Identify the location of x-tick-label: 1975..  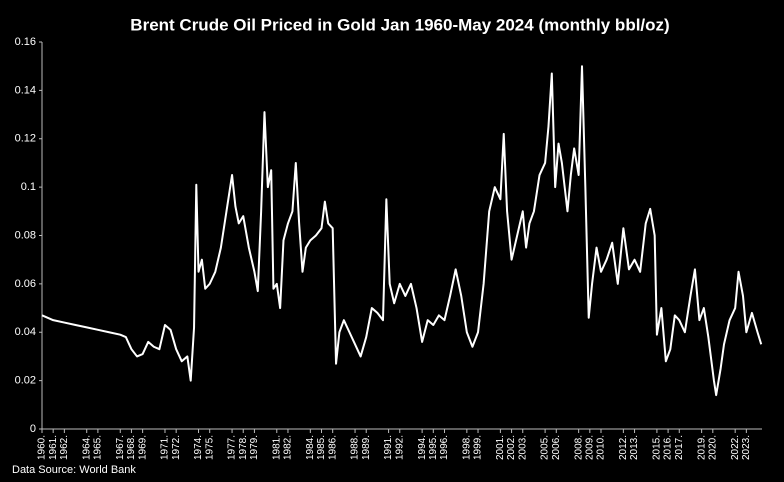
(209, 447).